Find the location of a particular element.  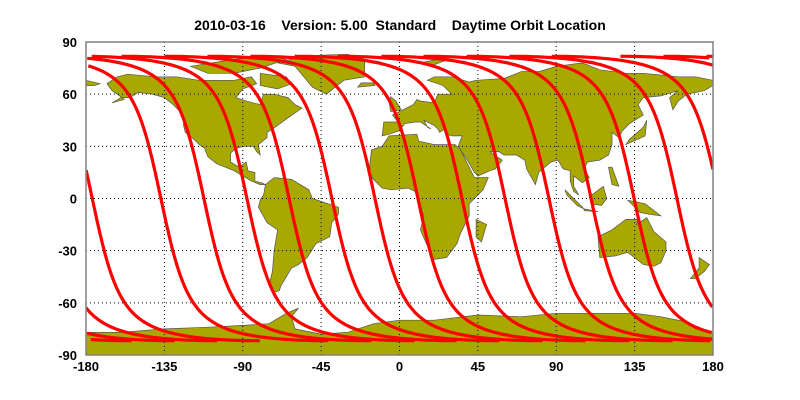

landmass-chukotka is located at coordinates (94, 82).